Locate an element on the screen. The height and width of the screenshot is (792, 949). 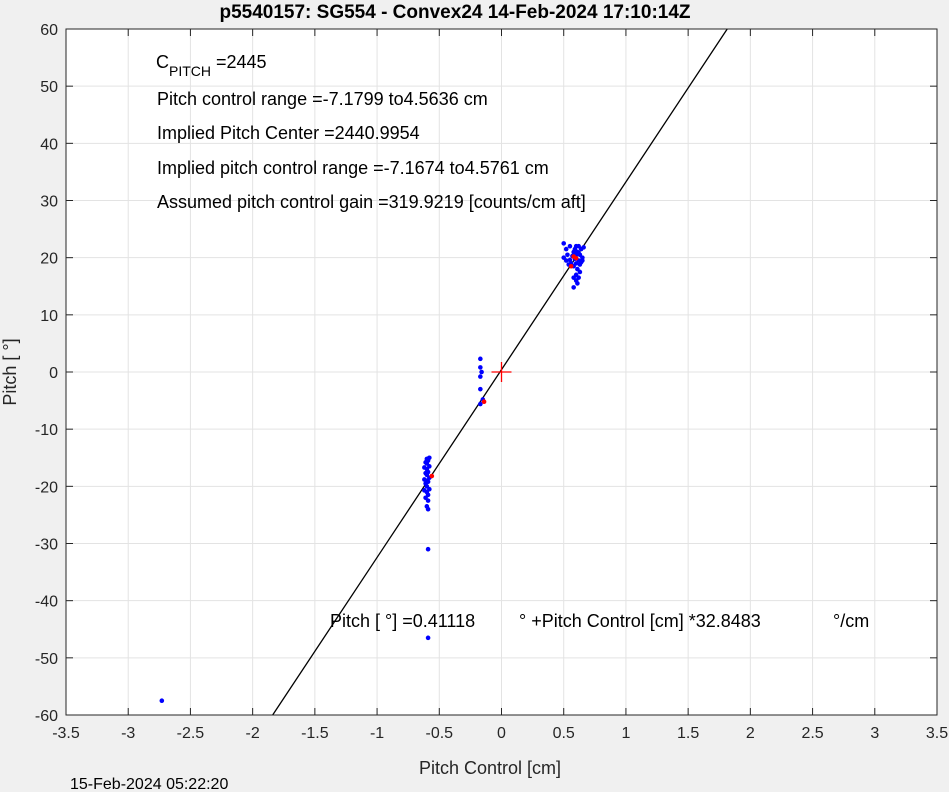
x-tick-label: -2.5 is located at coordinates (191, 733).